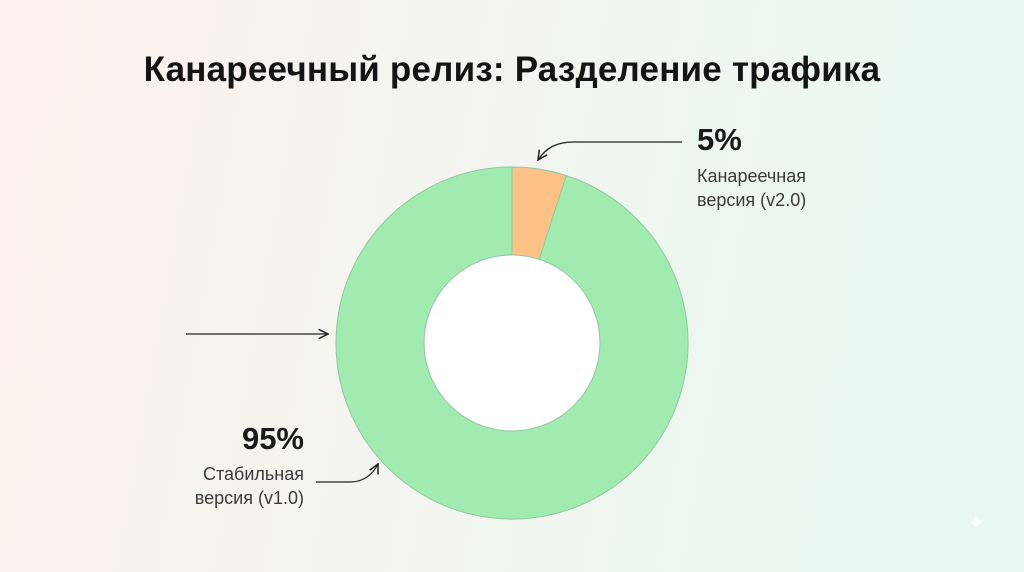 The image size is (1024, 572). What do you see at coordinates (249, 498) in the screenshot?
I see `stable-label-line-2: версия (v1.0)` at bounding box center [249, 498].